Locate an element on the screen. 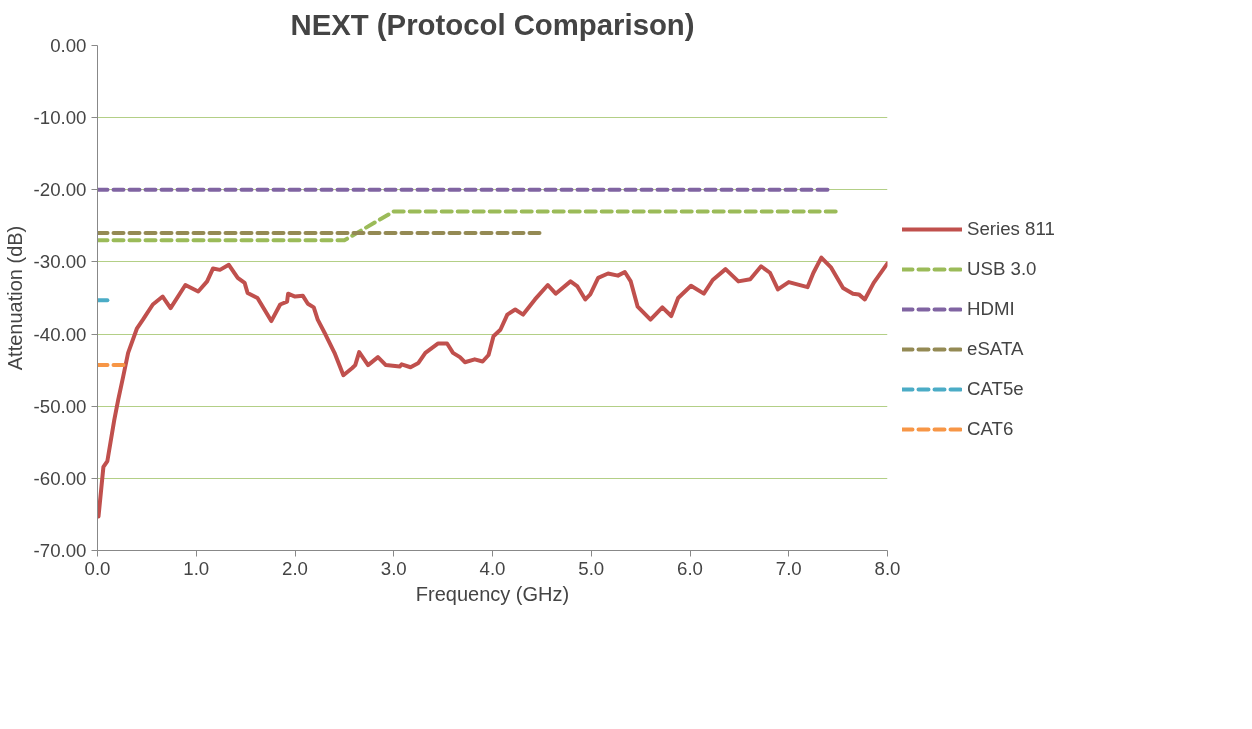 This screenshot has height=729, width=1252. x-tick-label: 0.0 is located at coordinates (97, 568).